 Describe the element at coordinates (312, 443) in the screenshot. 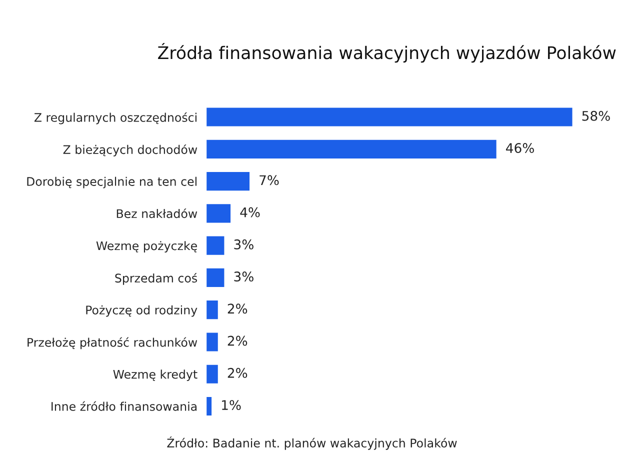

I see `text: Źródło: Badanie nt. planów wakacyjnych Polaków` at that location.